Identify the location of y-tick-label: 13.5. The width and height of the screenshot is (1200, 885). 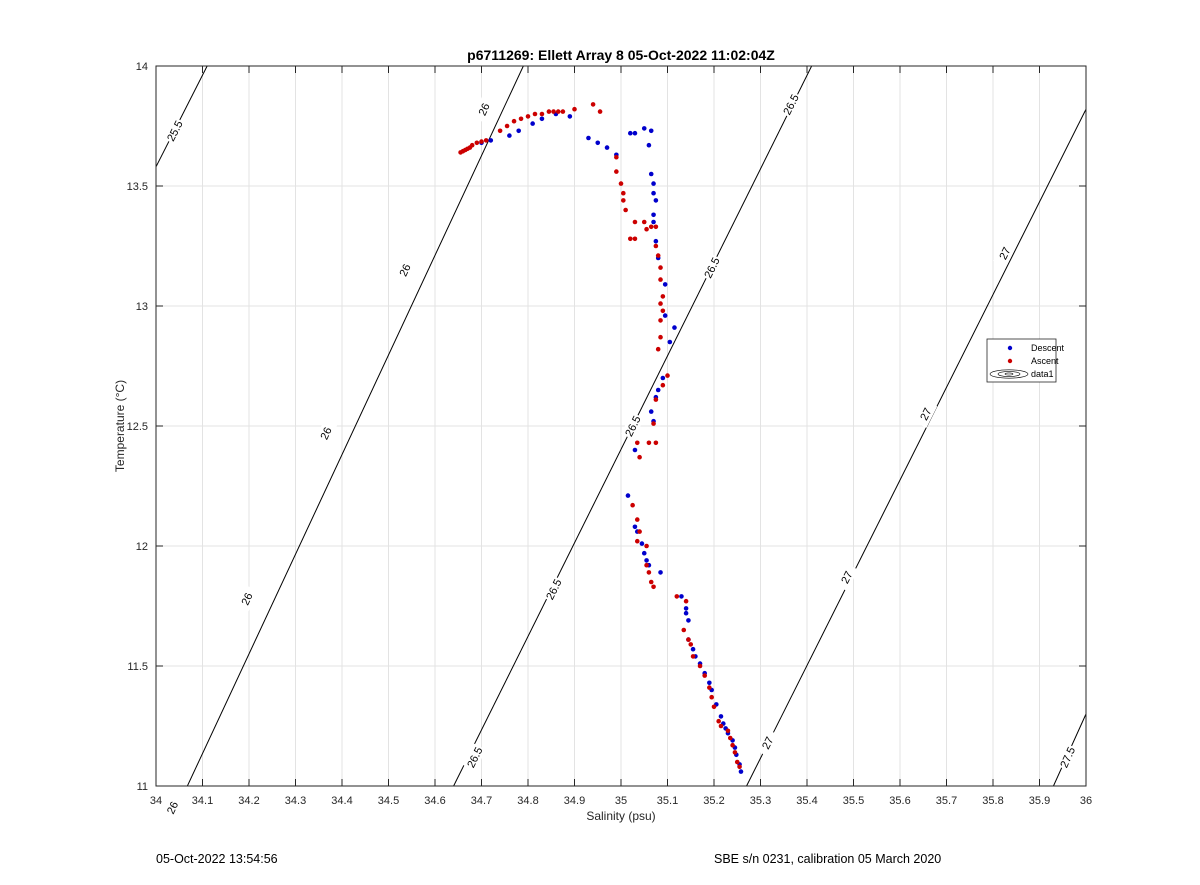
(137, 187).